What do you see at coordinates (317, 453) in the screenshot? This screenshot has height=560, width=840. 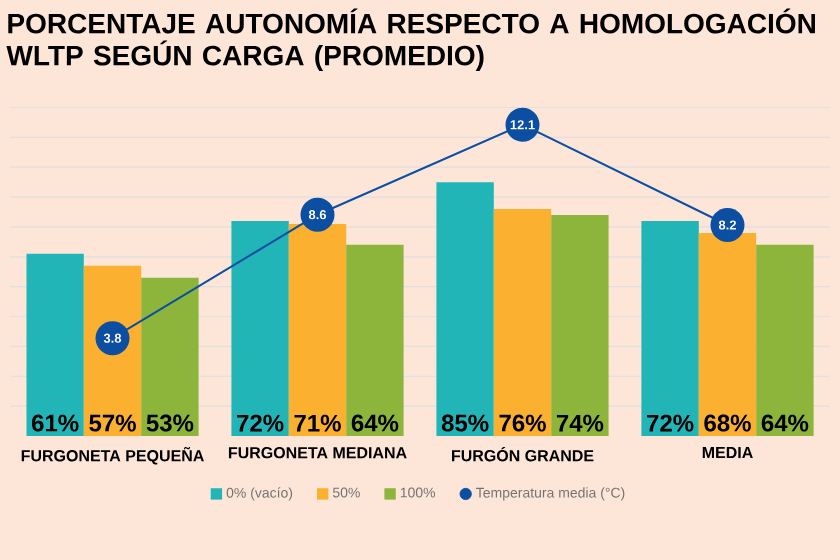 I see `x-tick-label: FURGONETA MEDIANA` at bounding box center [317, 453].